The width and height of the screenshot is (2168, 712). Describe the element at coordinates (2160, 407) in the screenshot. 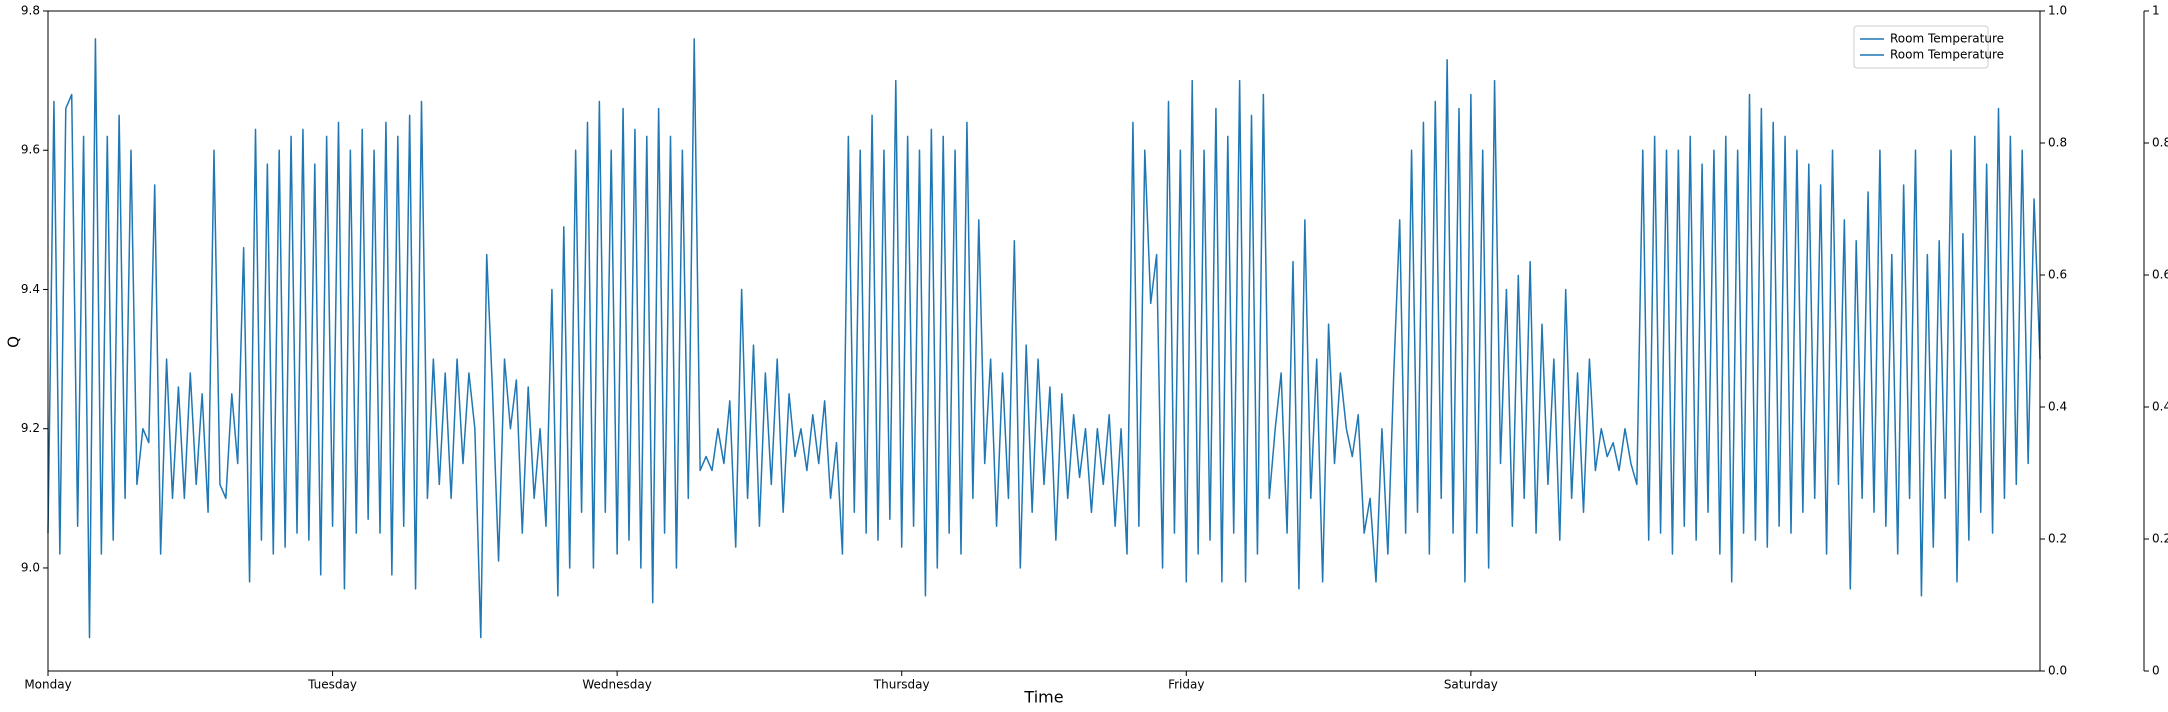

I see `y3-tick-label: 0.4` at that location.